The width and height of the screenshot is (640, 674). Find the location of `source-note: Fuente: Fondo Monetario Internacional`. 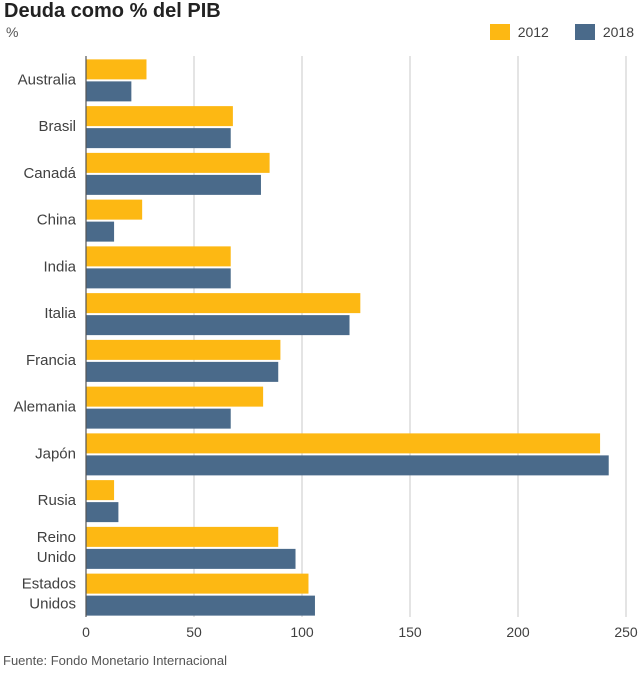

source-note: Fuente: Fondo Monetario Internacional is located at coordinates (115, 660).